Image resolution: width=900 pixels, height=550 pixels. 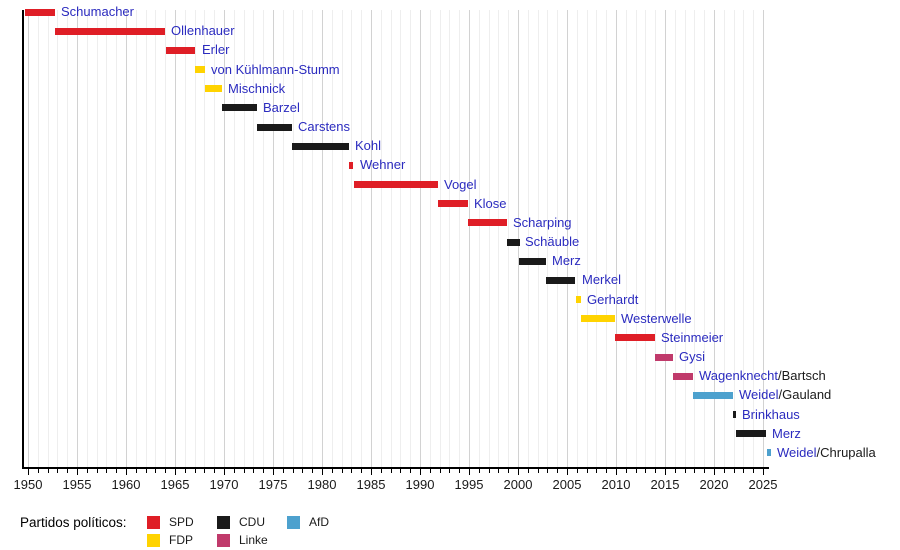 What do you see at coordinates (319, 522) in the screenshot?
I see `legend-label: AfD` at bounding box center [319, 522].